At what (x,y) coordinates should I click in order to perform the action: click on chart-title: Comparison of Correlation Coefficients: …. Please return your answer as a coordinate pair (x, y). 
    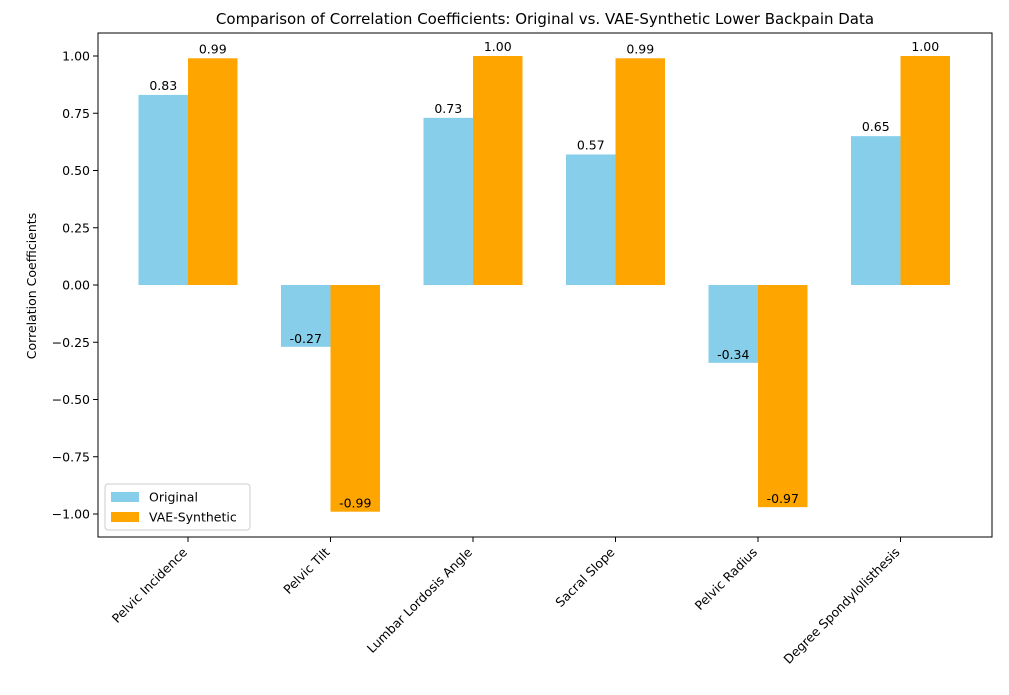
    Looking at the image, I should click on (545, 19).